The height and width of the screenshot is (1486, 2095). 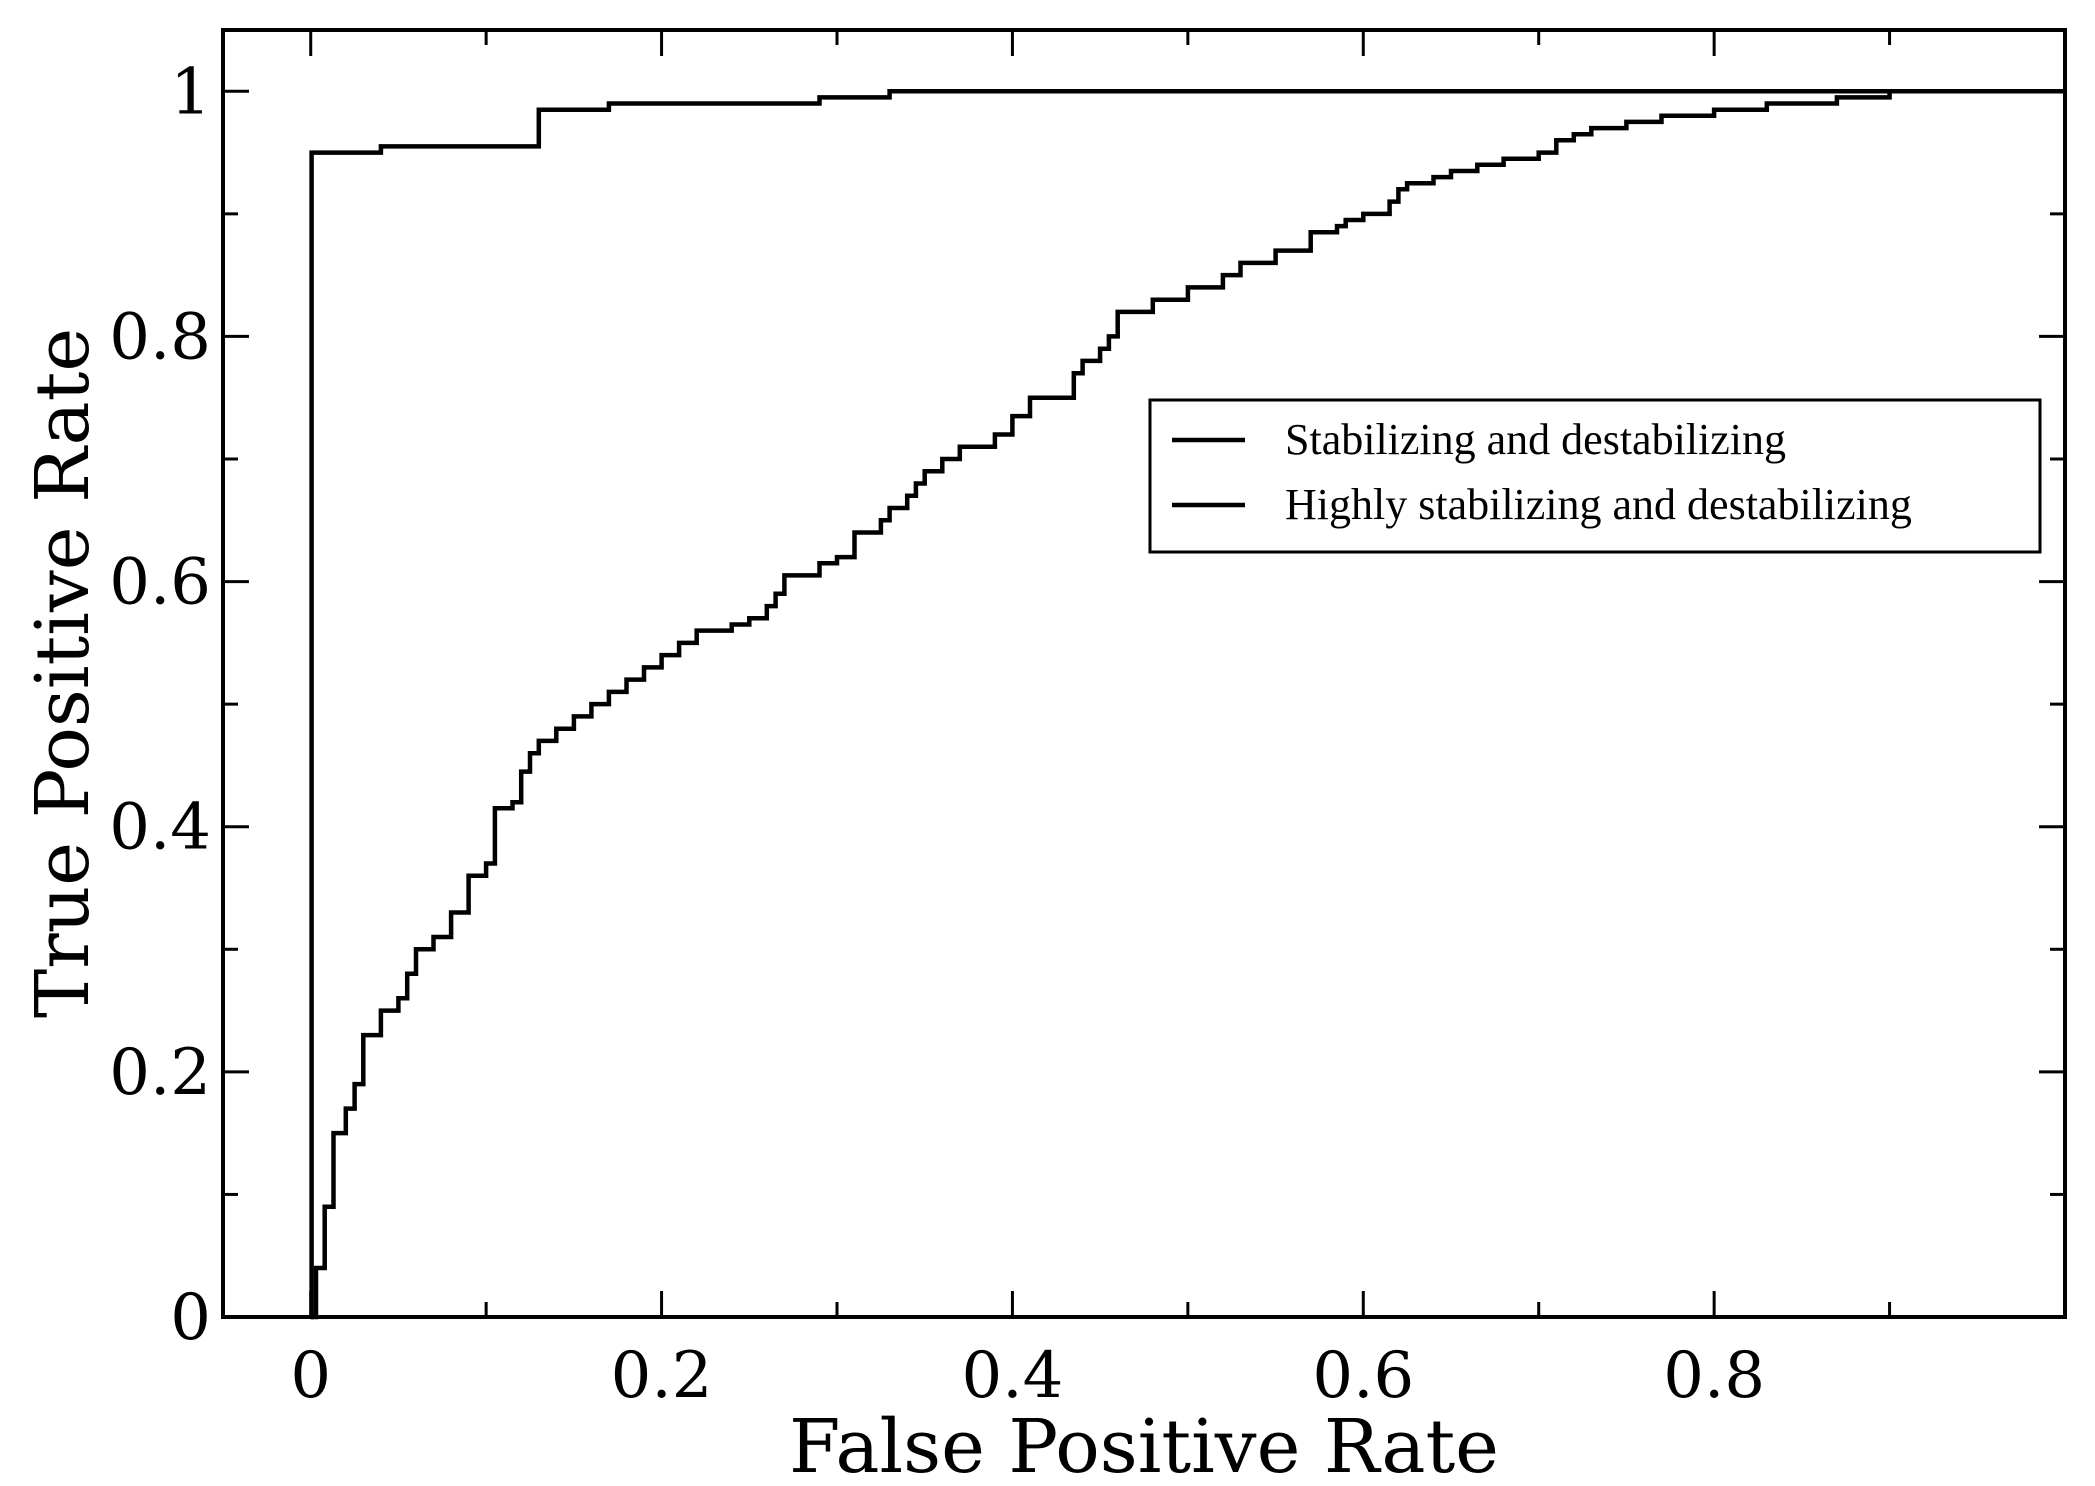 I want to click on legend-box, so click(x=1595, y=476).